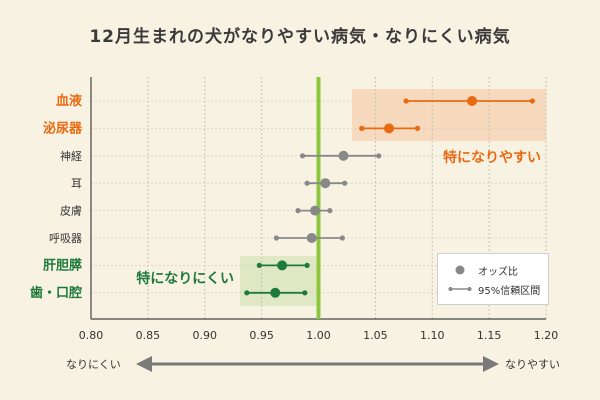 The width and height of the screenshot is (600, 400). I want to click on legend-point-icon, so click(460, 270).